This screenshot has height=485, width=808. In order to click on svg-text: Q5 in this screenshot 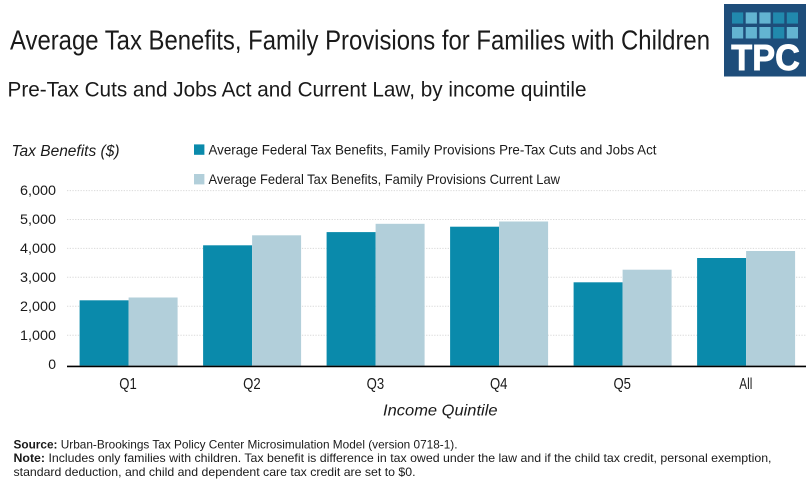, I will do `click(622, 384)`.